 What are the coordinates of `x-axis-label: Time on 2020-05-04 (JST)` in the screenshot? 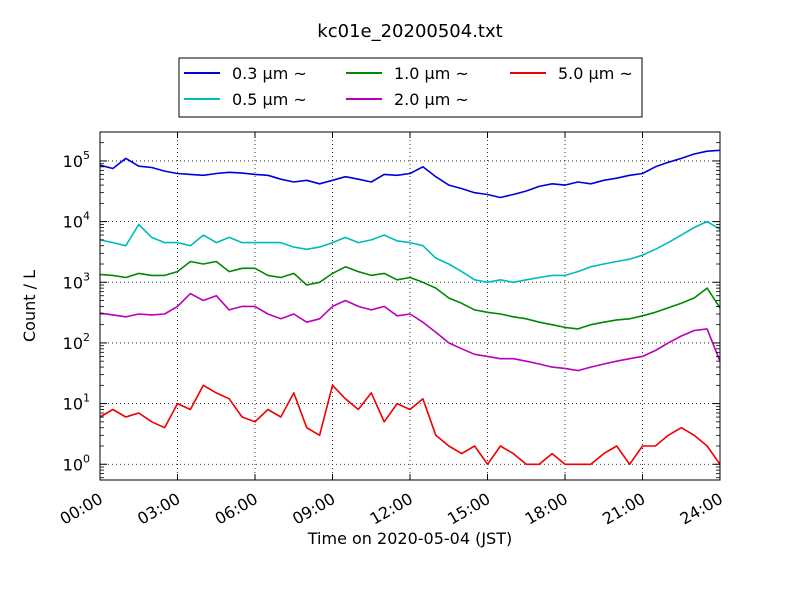 It's located at (409, 538).